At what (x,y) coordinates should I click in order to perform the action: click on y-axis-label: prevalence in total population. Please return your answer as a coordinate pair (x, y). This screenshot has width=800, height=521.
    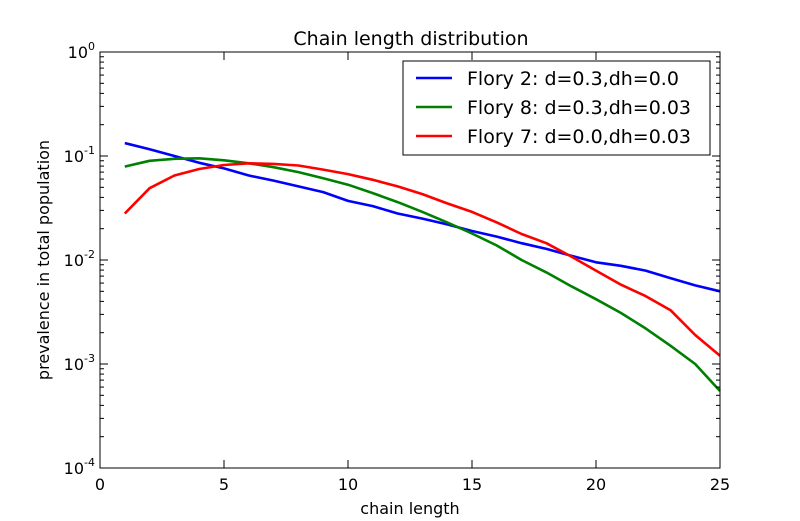
    Looking at the image, I should click on (43, 260).